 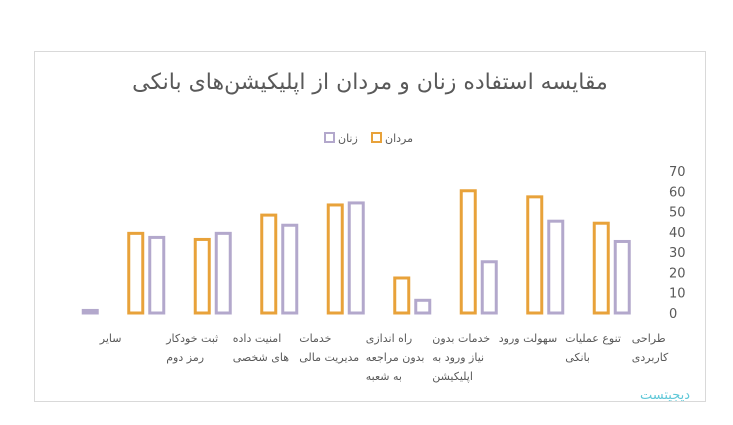 What do you see at coordinates (384, 376) in the screenshot?
I see `category-label: به شعبه` at bounding box center [384, 376].